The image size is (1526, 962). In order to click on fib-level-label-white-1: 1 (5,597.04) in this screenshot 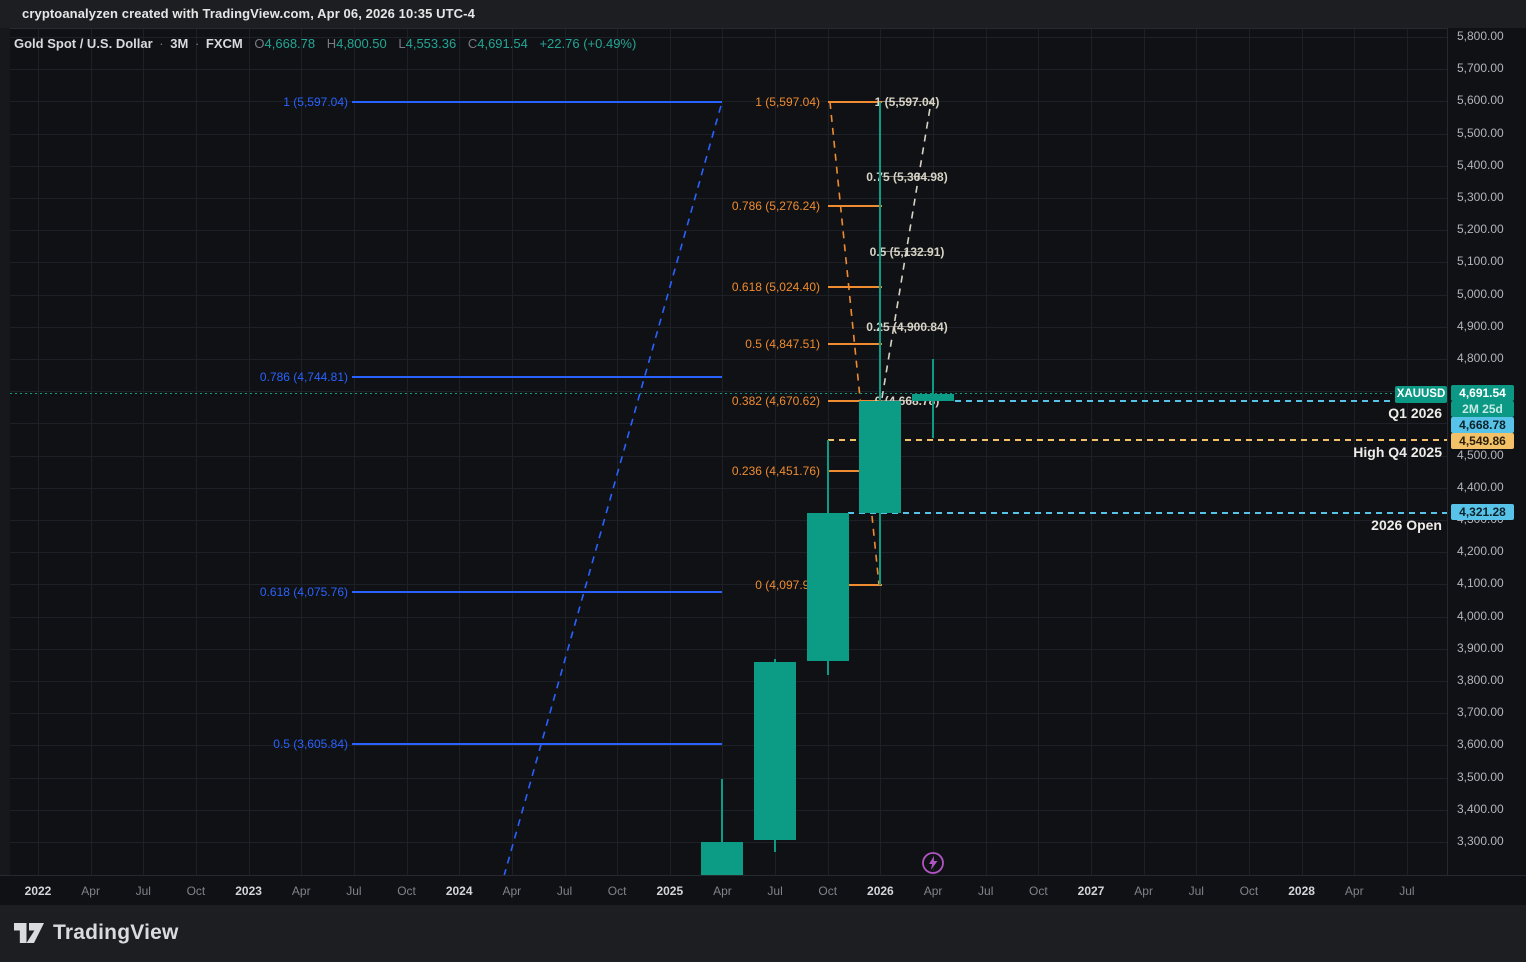, I will do `click(907, 102)`.